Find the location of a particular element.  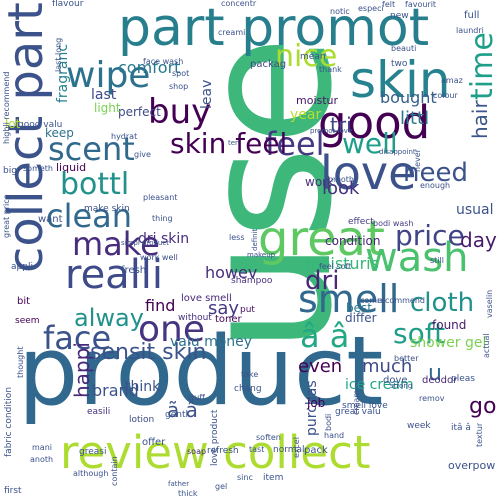

word-excel: excel is located at coordinates (296, 447).